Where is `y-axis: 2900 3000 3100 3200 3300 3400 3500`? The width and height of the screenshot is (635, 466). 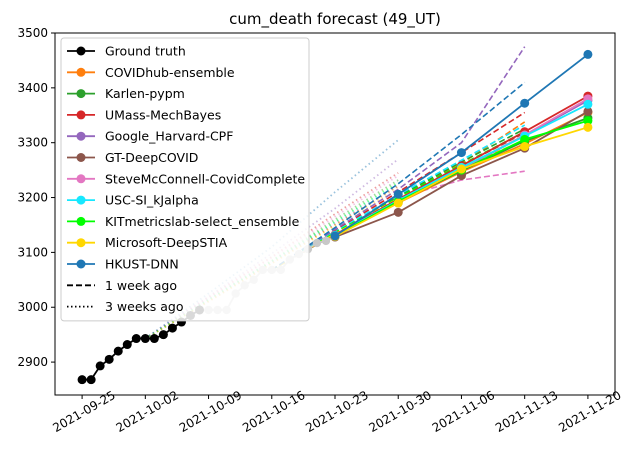
y-axis: 2900 3000 3100 3200 3300 3400 3500 is located at coordinates (36, 197).